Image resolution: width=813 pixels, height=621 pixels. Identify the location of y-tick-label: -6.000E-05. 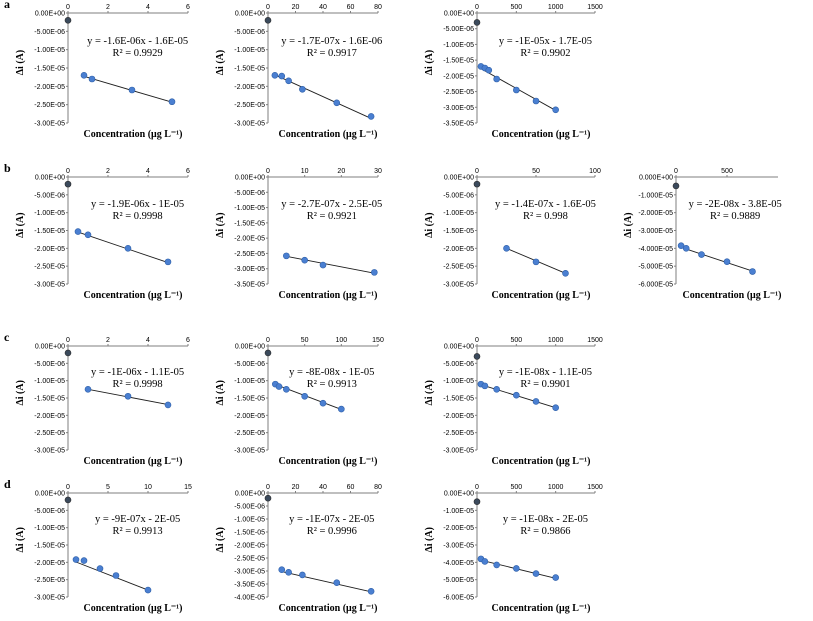
(655, 285).